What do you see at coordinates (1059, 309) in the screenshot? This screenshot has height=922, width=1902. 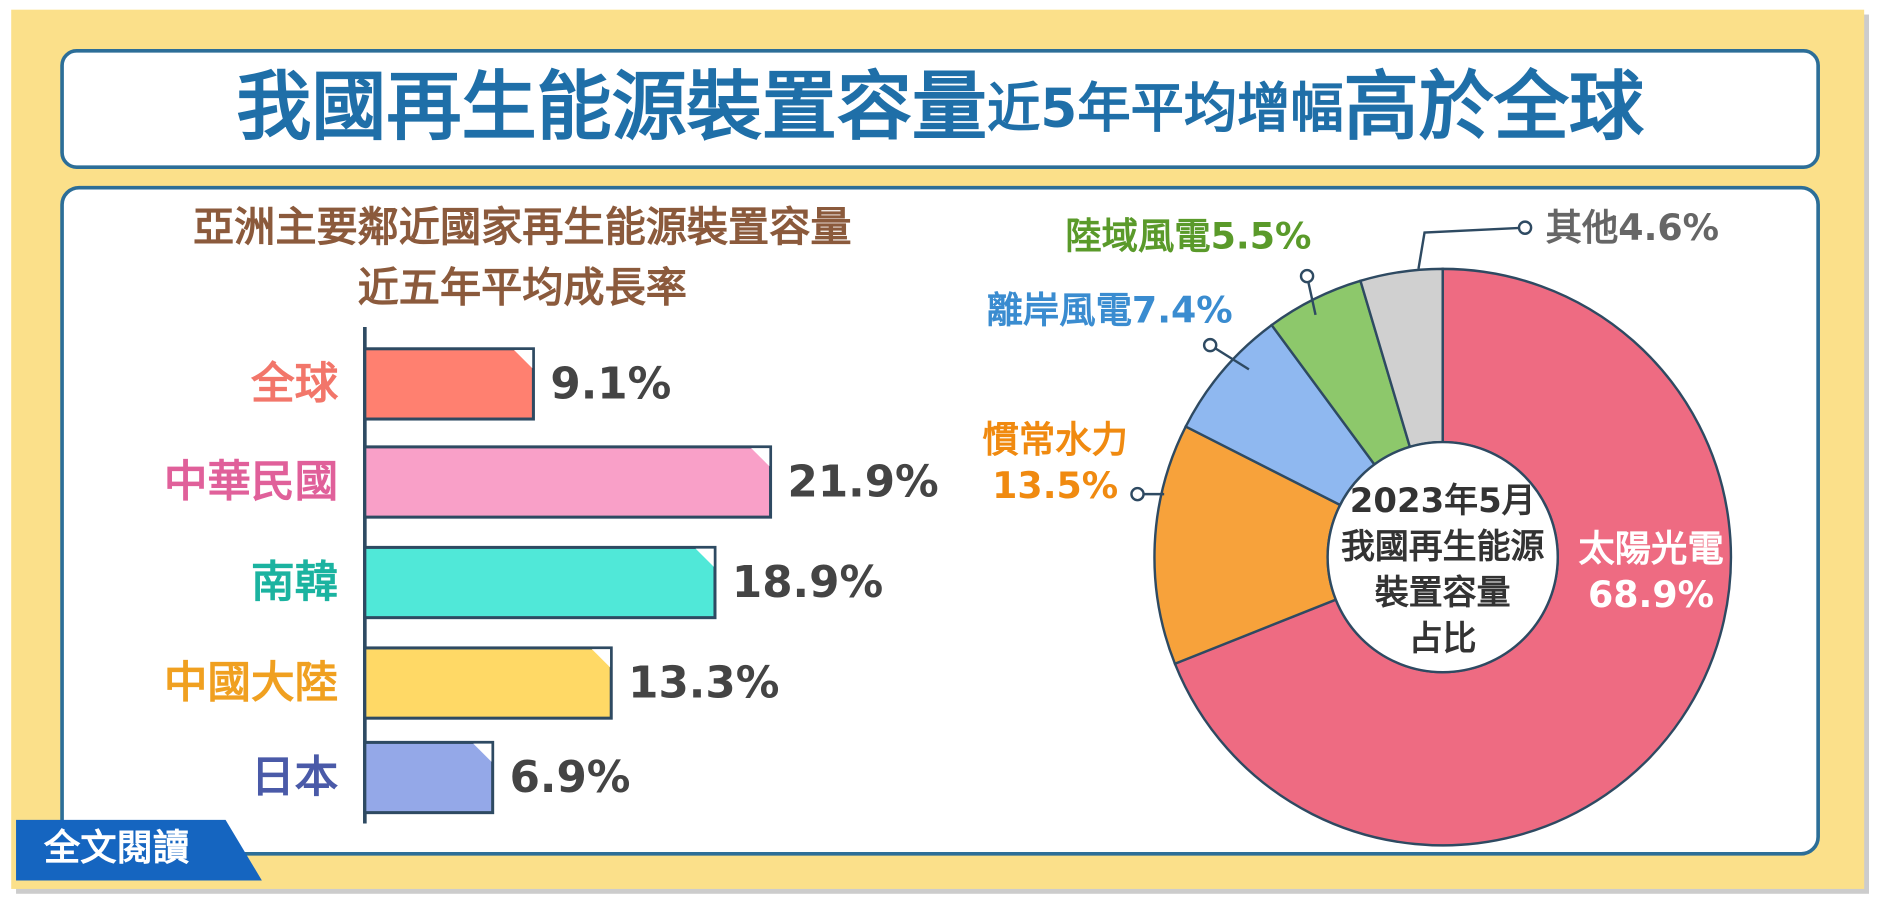 I see `slice-name: 離岸風電` at bounding box center [1059, 309].